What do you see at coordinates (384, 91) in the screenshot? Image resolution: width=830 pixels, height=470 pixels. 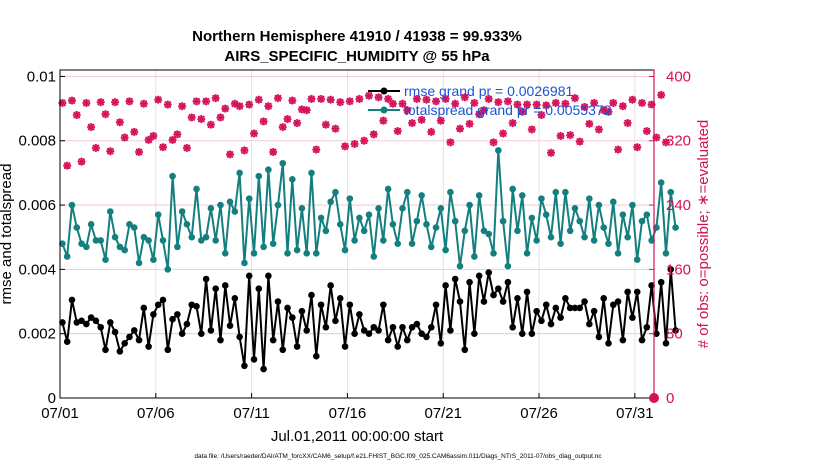 I see `legend-rmse-marker` at bounding box center [384, 91].